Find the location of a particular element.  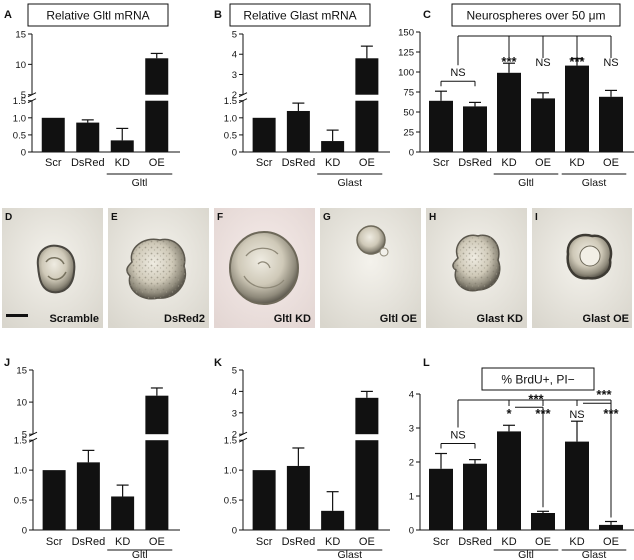

panel-c-group-label: Glast is located at coordinates (594, 183).